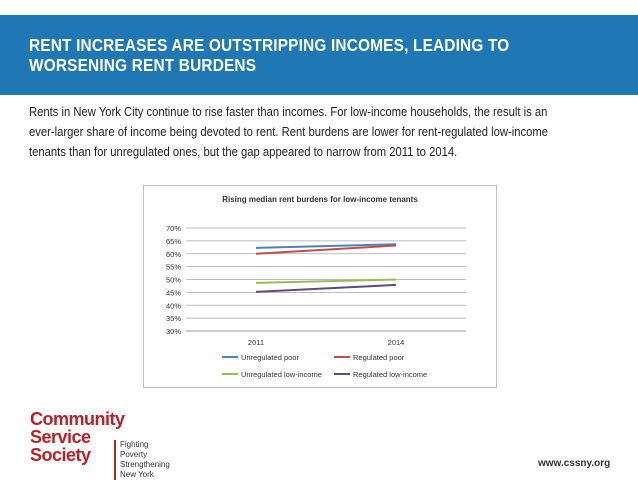 Image resolution: width=638 pixels, height=493 pixels. I want to click on x-tick-label: 2011, so click(256, 342).